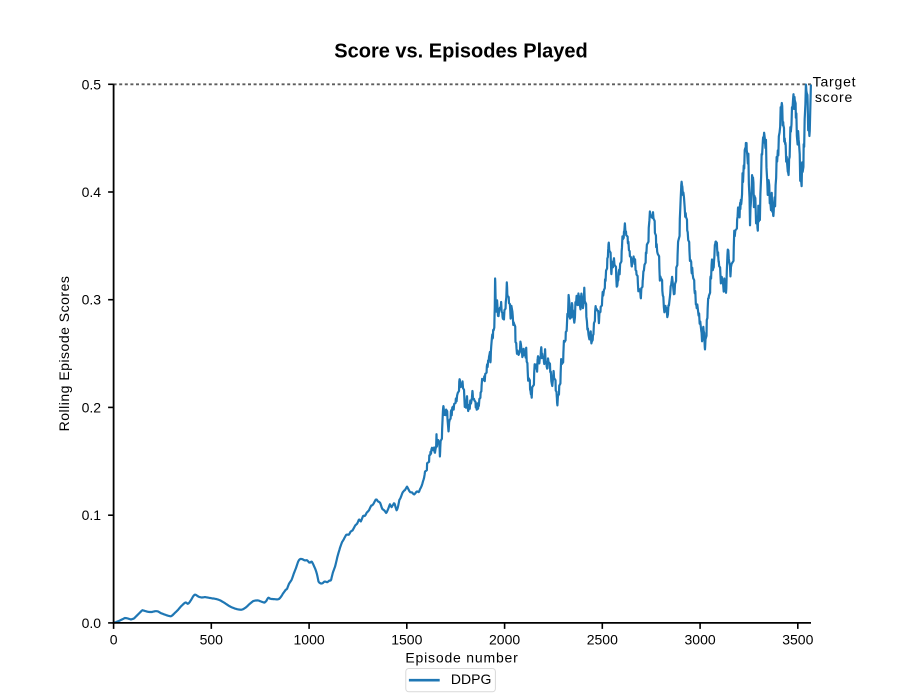  What do you see at coordinates (797, 639) in the screenshot?
I see `svg-text: 3500` at bounding box center [797, 639].